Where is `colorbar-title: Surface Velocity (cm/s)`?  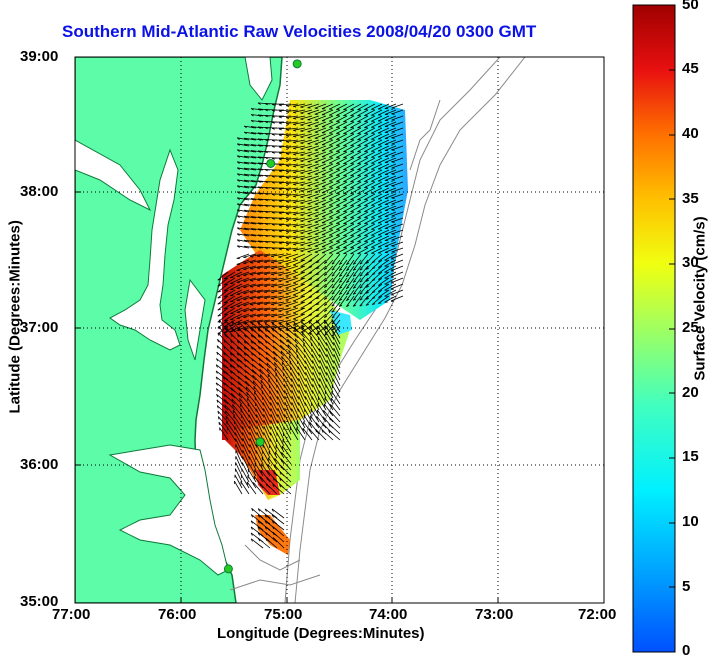 colorbar-title: Surface Velocity (cm/s) is located at coordinates (700, 298).